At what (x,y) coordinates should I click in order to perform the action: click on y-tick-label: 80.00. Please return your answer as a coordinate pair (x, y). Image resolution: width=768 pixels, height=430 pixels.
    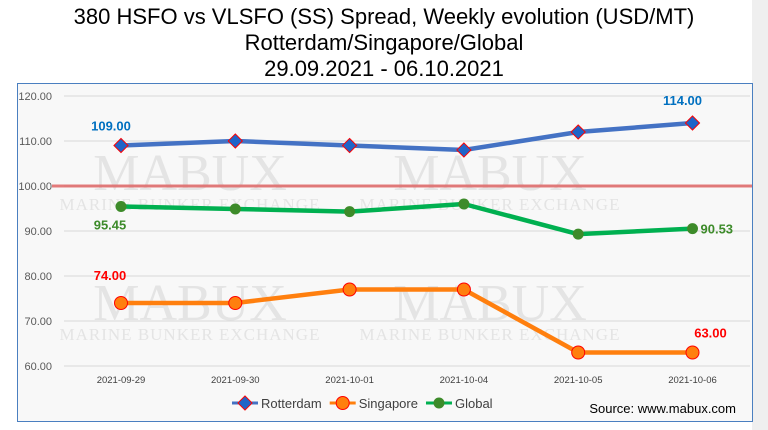
    Looking at the image, I should click on (38, 277).